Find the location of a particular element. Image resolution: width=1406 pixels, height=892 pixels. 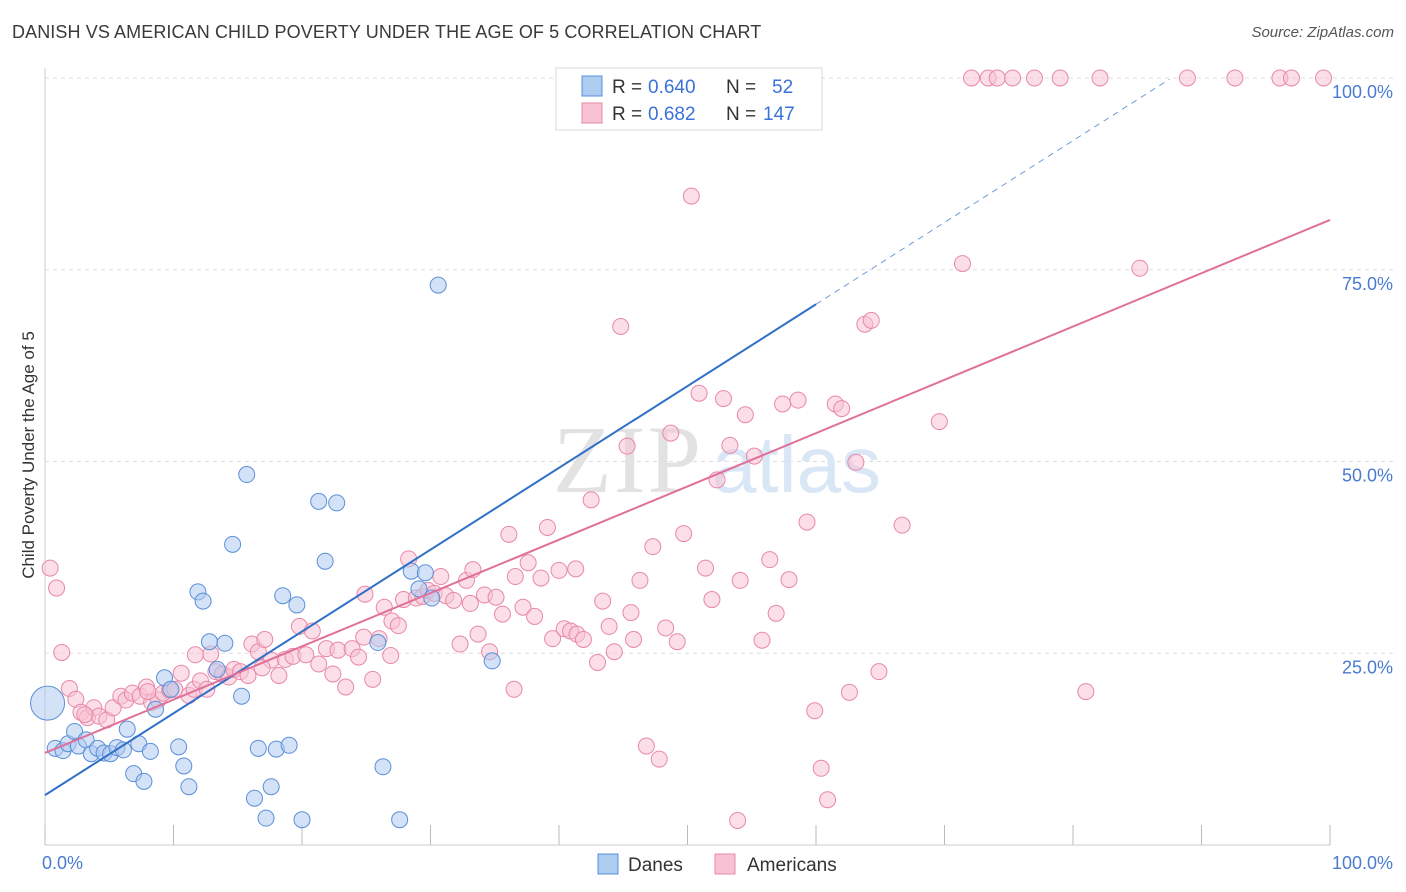

legend-danes-swatch is located at coordinates (592, 86).